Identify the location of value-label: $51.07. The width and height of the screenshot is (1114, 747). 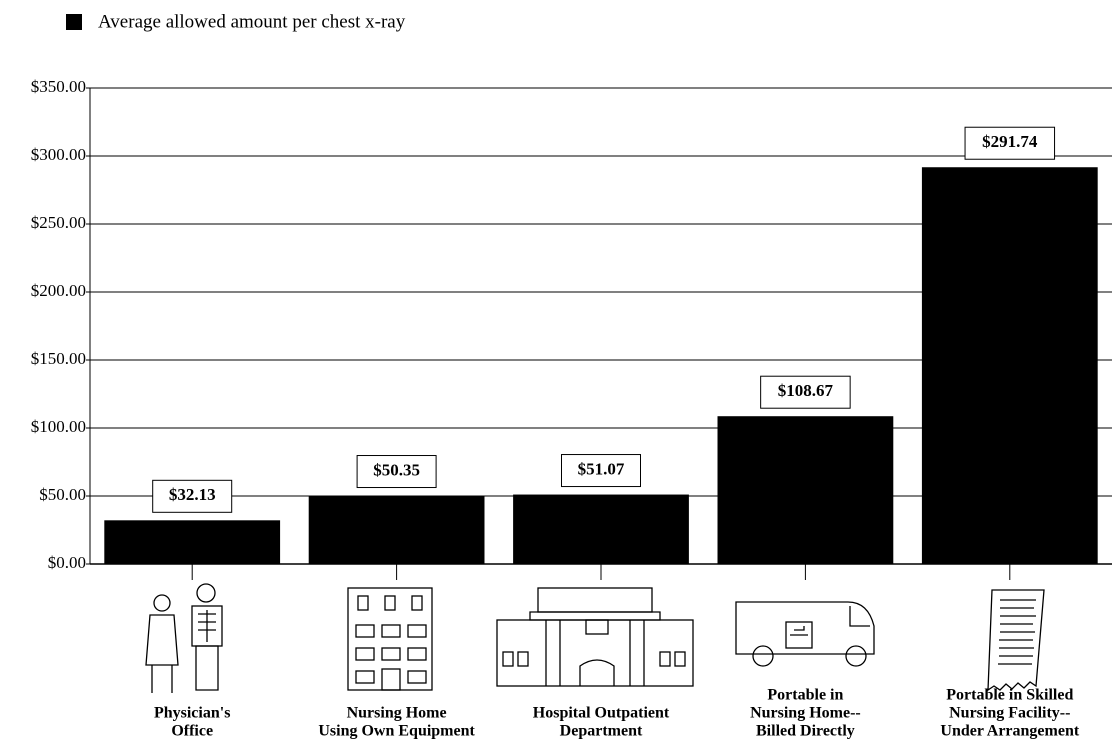
(601, 468).